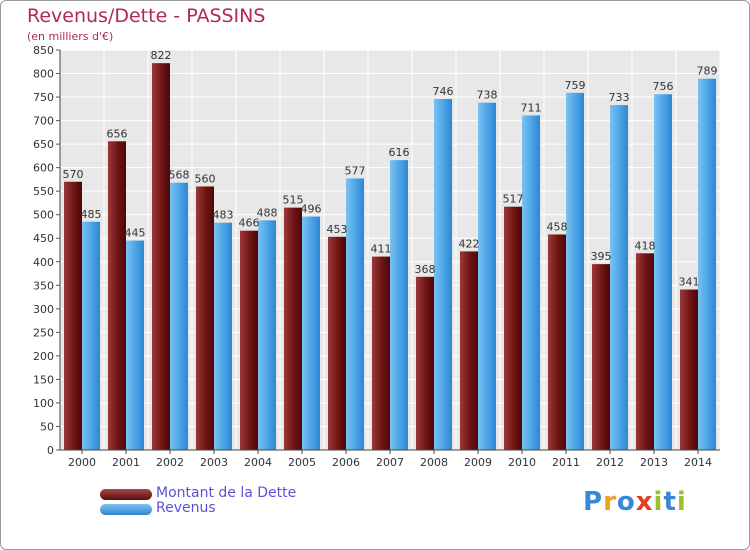 Image resolution: width=750 pixels, height=550 pixels. What do you see at coordinates (43, 144) in the screenshot?
I see `y-tick-label: 650` at bounding box center [43, 144].